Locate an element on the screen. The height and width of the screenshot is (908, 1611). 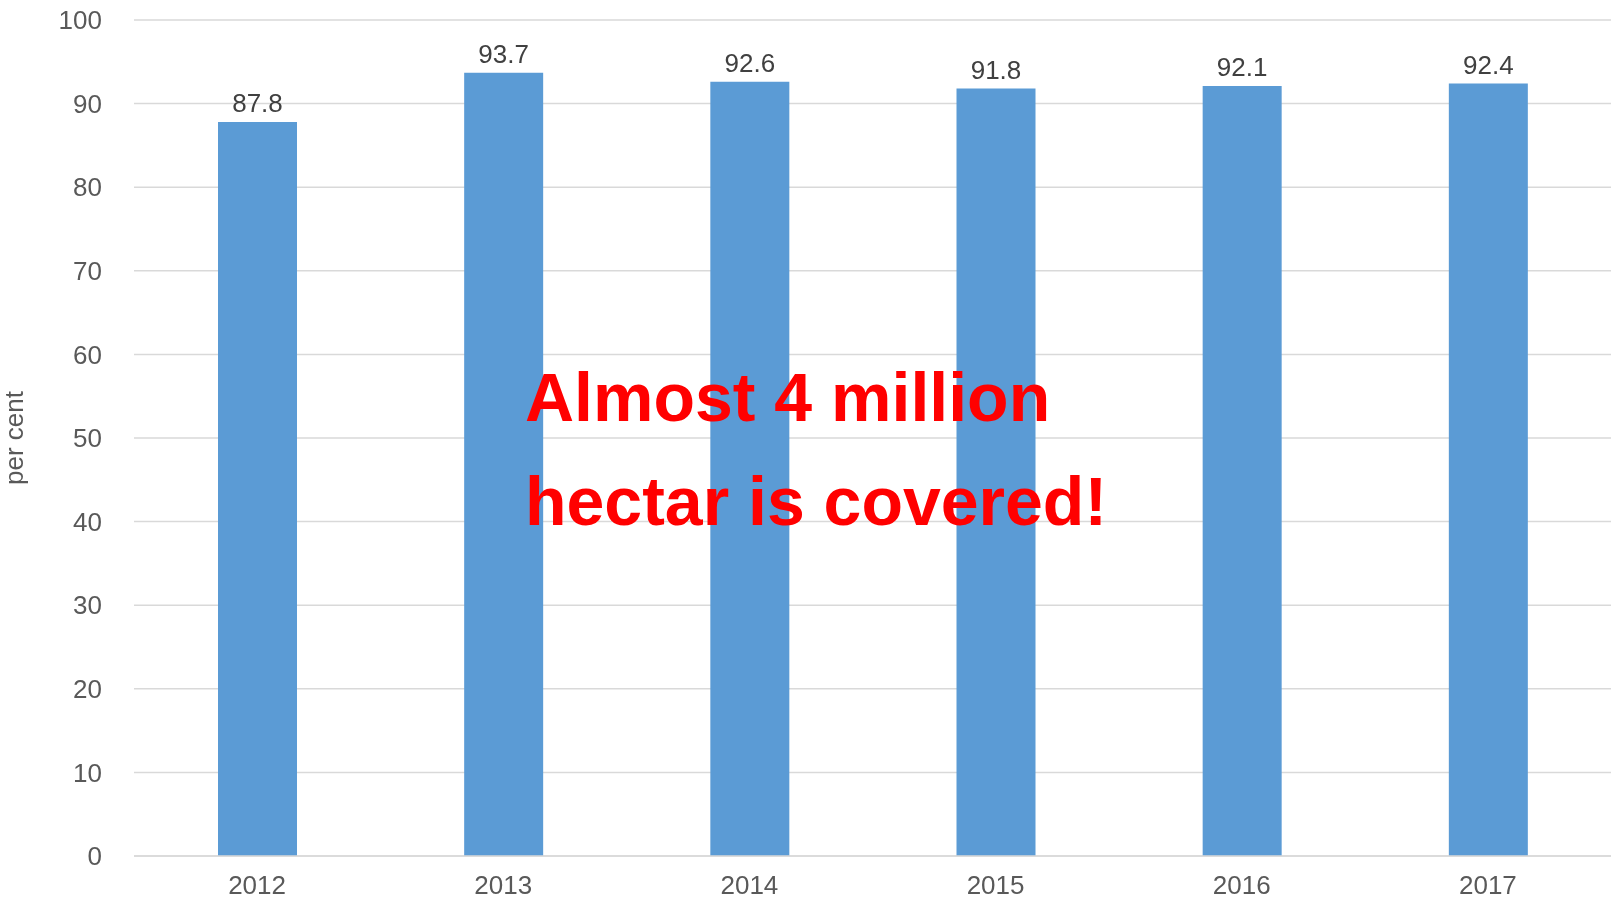
y-tick-label: 0 is located at coordinates (94, 856).